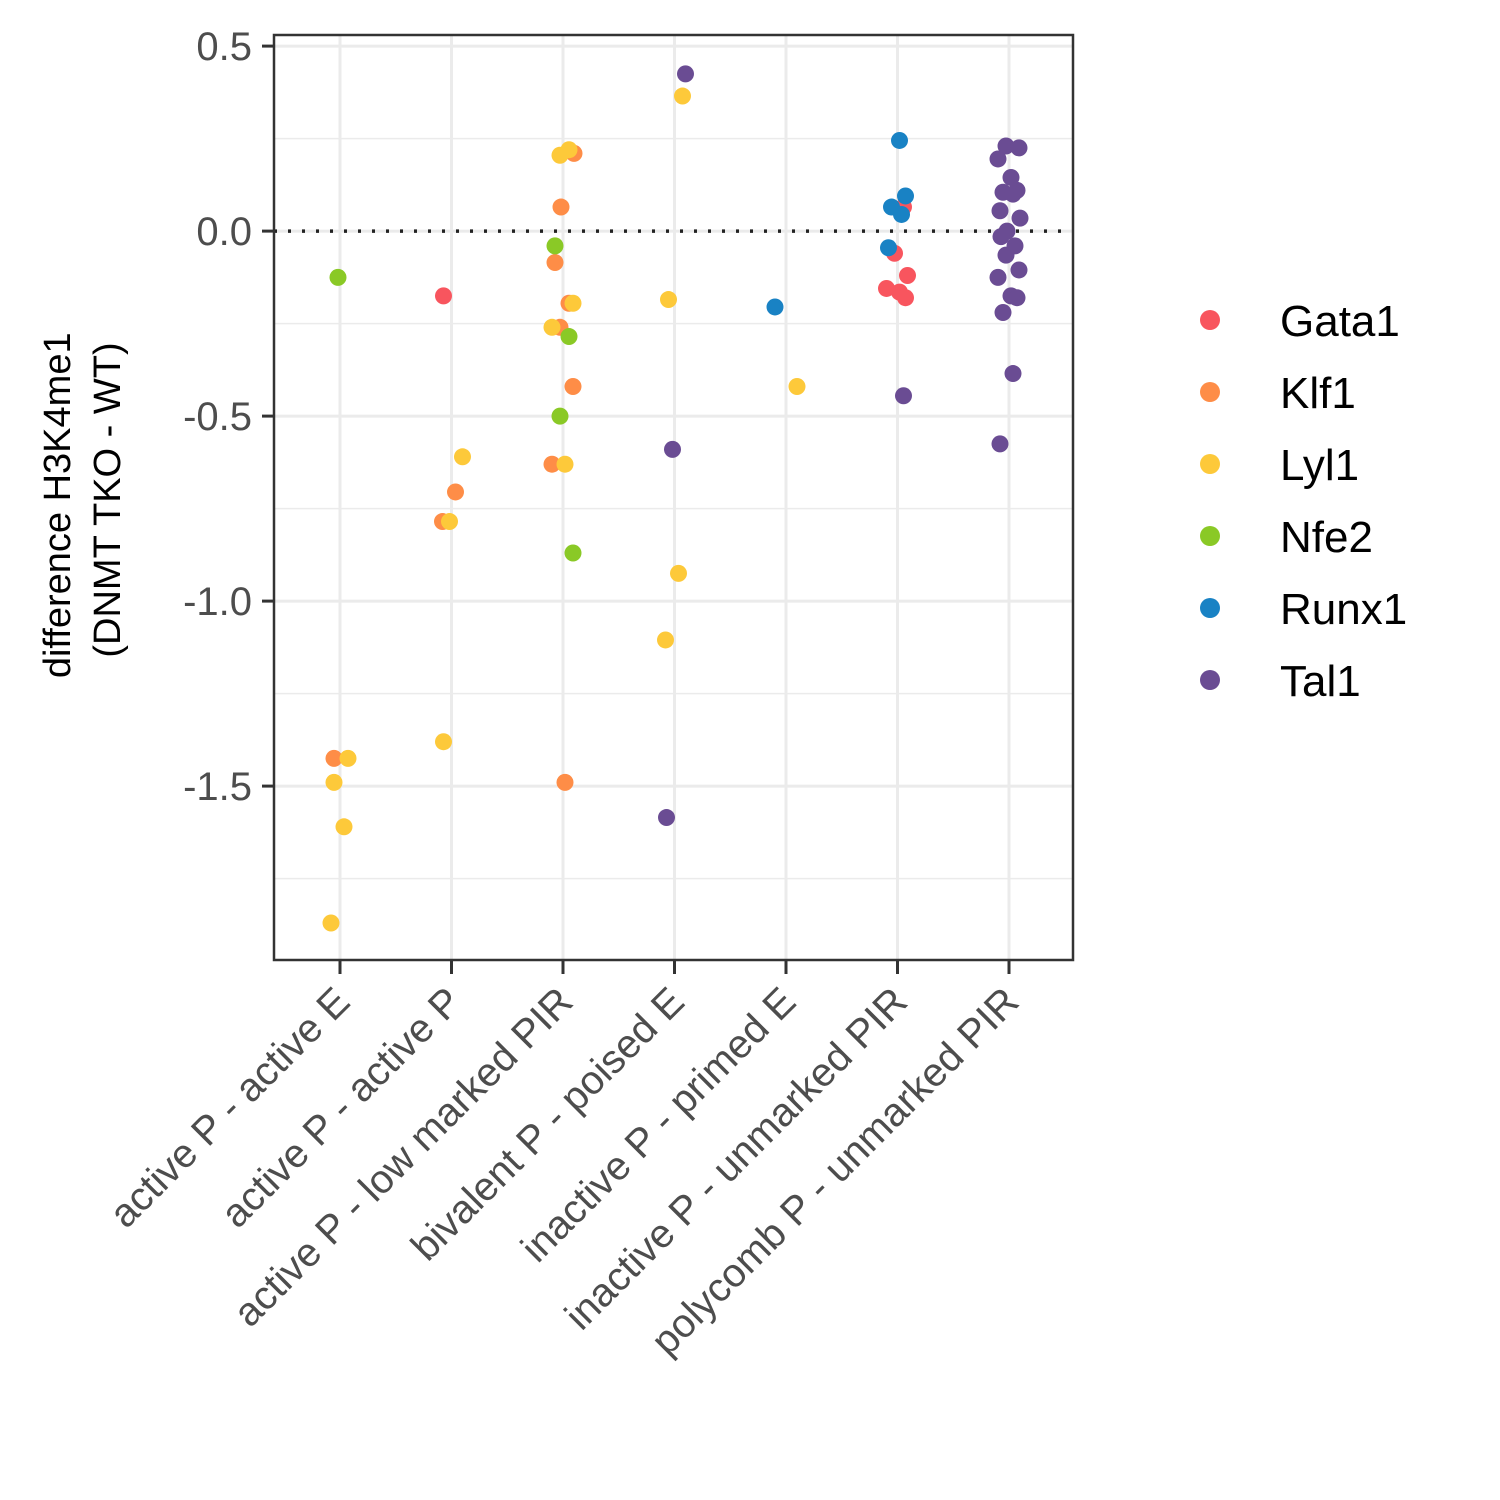 The image size is (1500, 1500). I want to click on y-axis: 0.5 0.0 -0.5 -1.0 -1.5, so click(228, 417).